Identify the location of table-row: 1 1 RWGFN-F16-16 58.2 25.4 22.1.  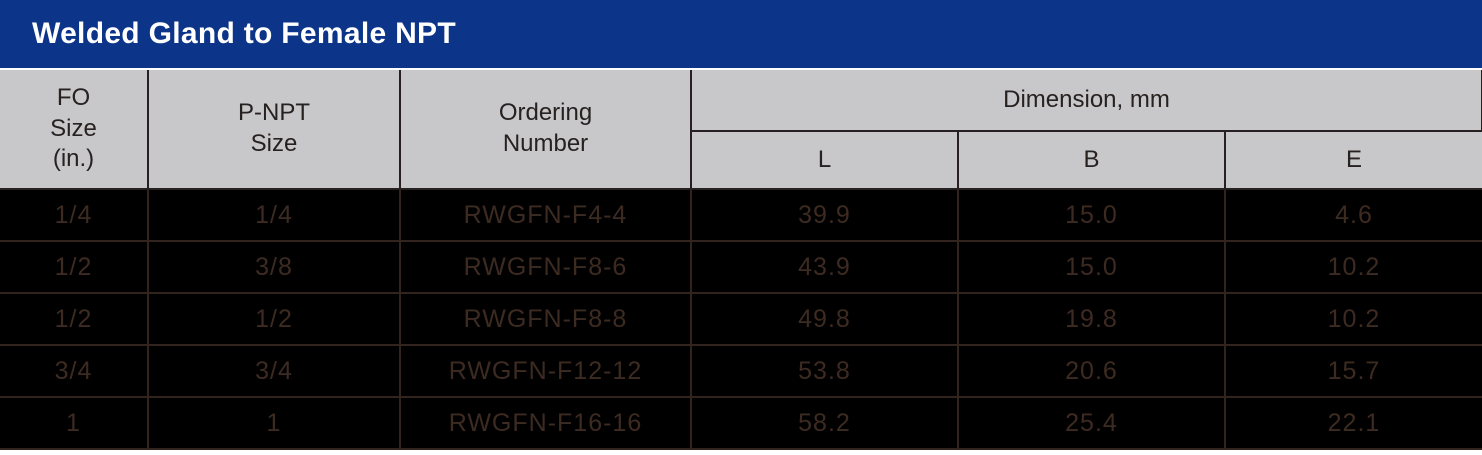
(741, 423).